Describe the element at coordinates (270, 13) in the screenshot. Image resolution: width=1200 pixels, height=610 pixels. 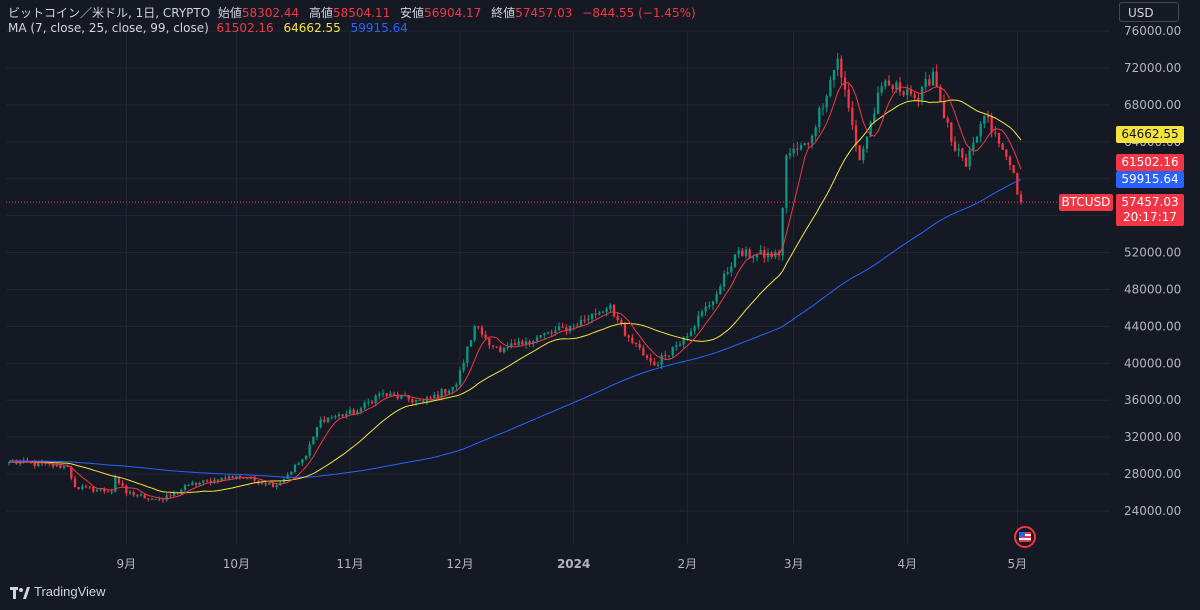
I see `open-value: 58302.44` at that location.